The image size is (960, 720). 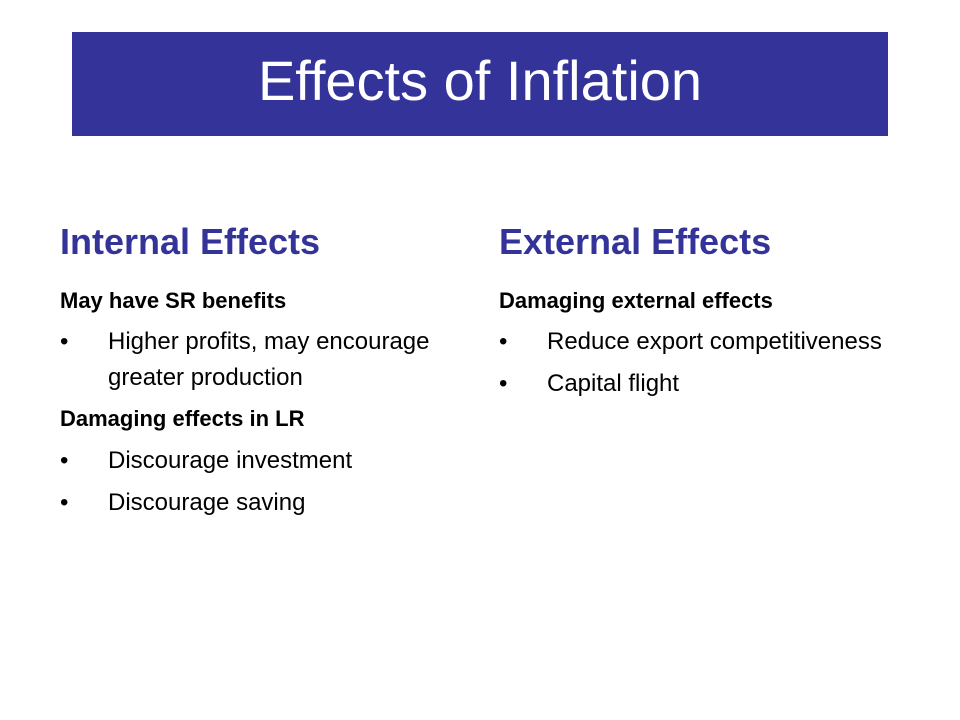 I want to click on title-bar: Effects of Inflation, so click(x=480, y=84).